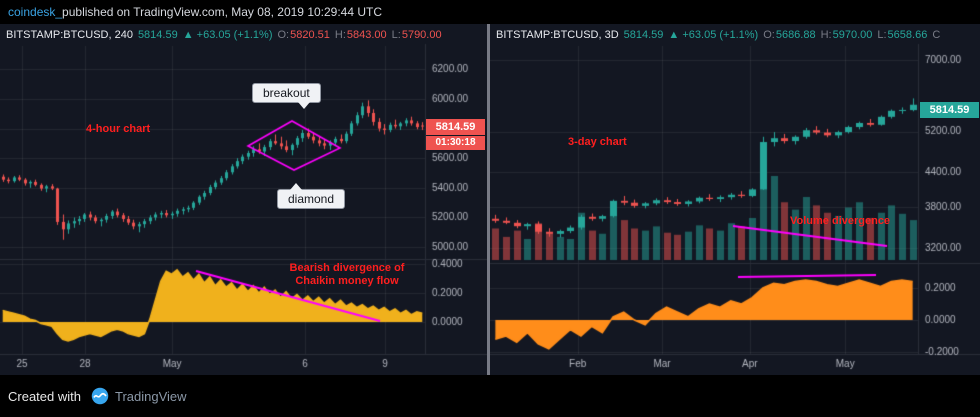  I want to click on price-change-4h: ▲ +63.05 (+1.1%), so click(227, 35).